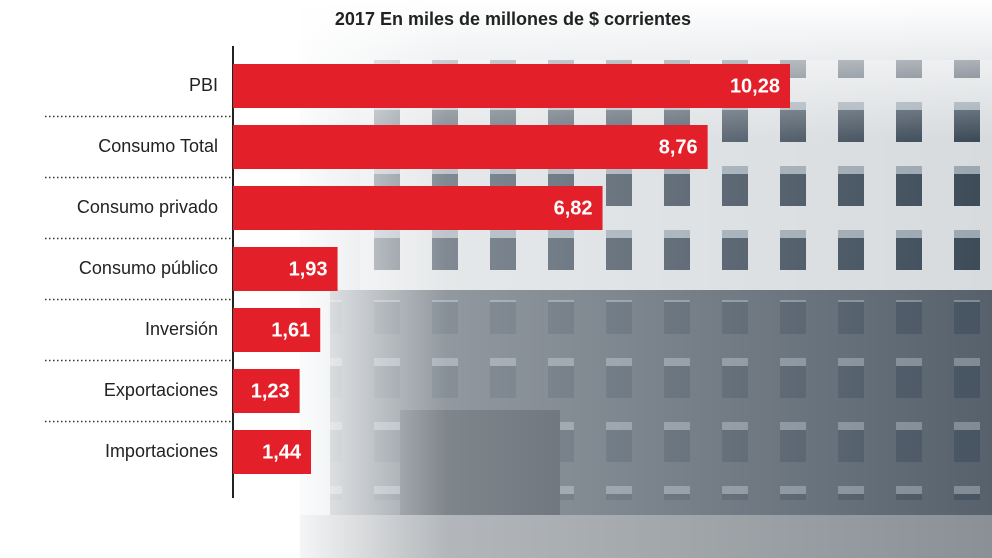 This screenshot has width=992, height=558. Describe the element at coordinates (148, 268) in the screenshot. I see `category-label: Consumo público` at that location.